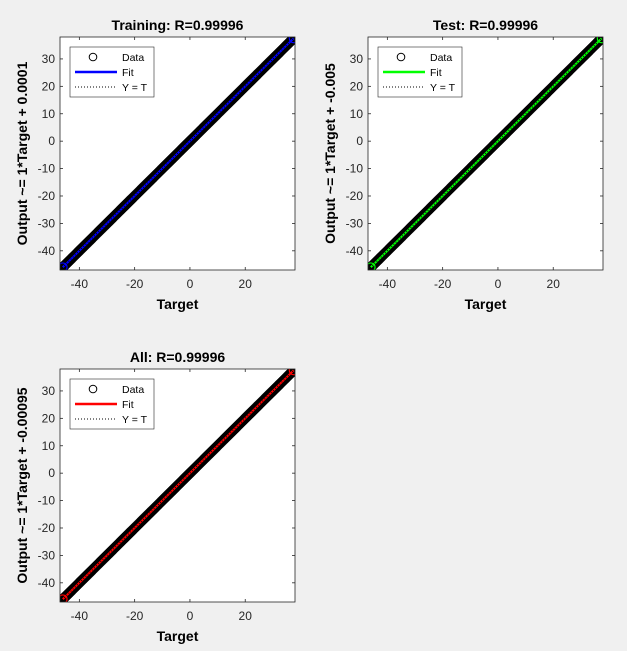  What do you see at coordinates (330, 153) in the screenshot?
I see `y-axis-label: Output ~= 1*Target + -0.005` at bounding box center [330, 153].